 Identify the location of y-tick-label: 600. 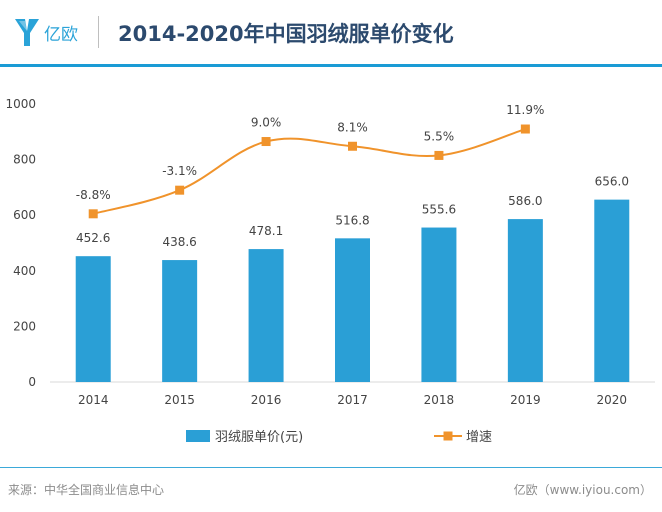
(24, 215).